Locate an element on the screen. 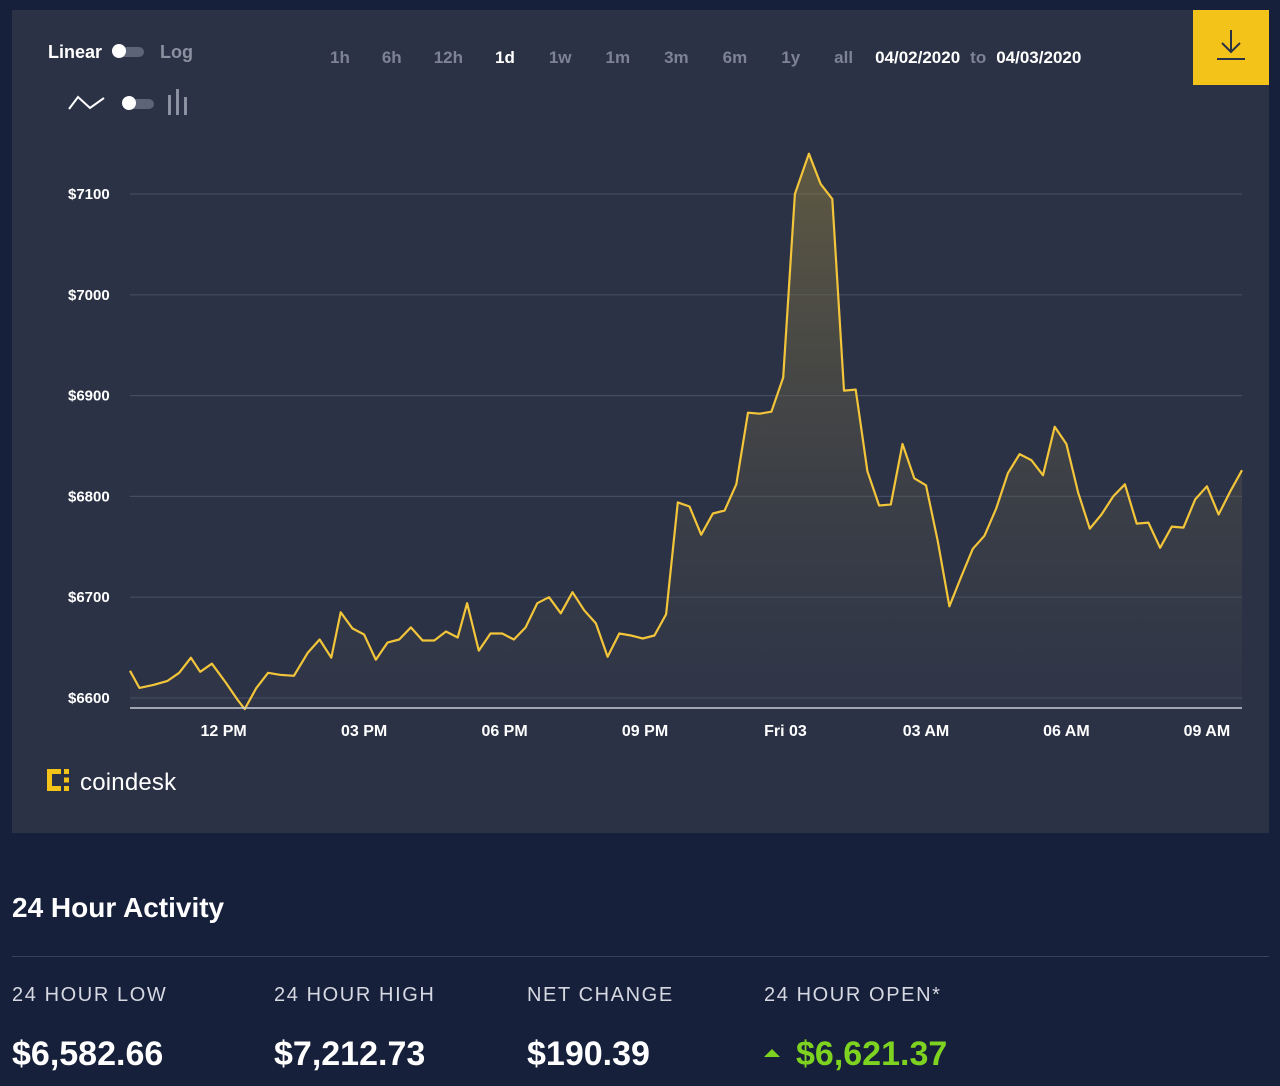  stat-label: NET CHANGE is located at coordinates (600, 995).